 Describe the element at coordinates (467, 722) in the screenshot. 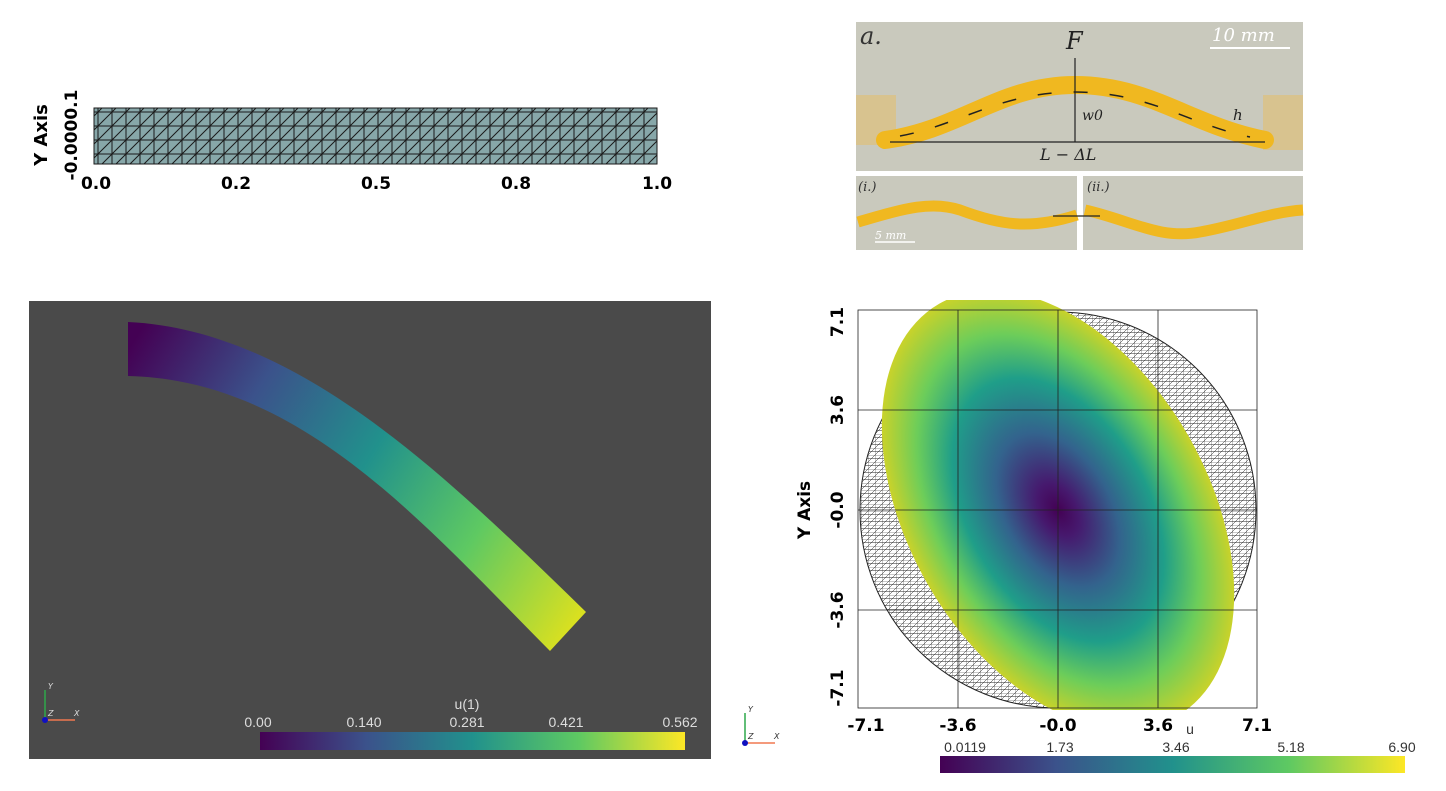

I see `beam-colorbar-tick: 0.281` at that location.